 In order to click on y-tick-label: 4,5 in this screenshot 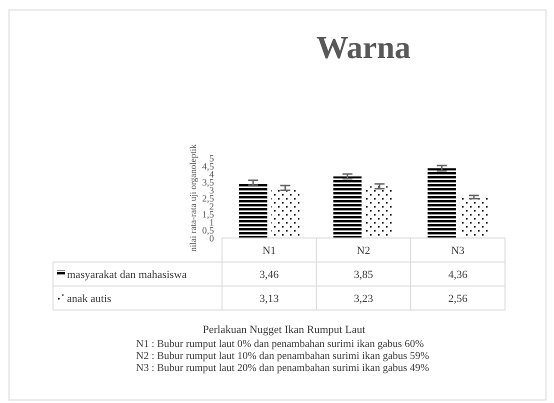, I will do `click(208, 167)`.